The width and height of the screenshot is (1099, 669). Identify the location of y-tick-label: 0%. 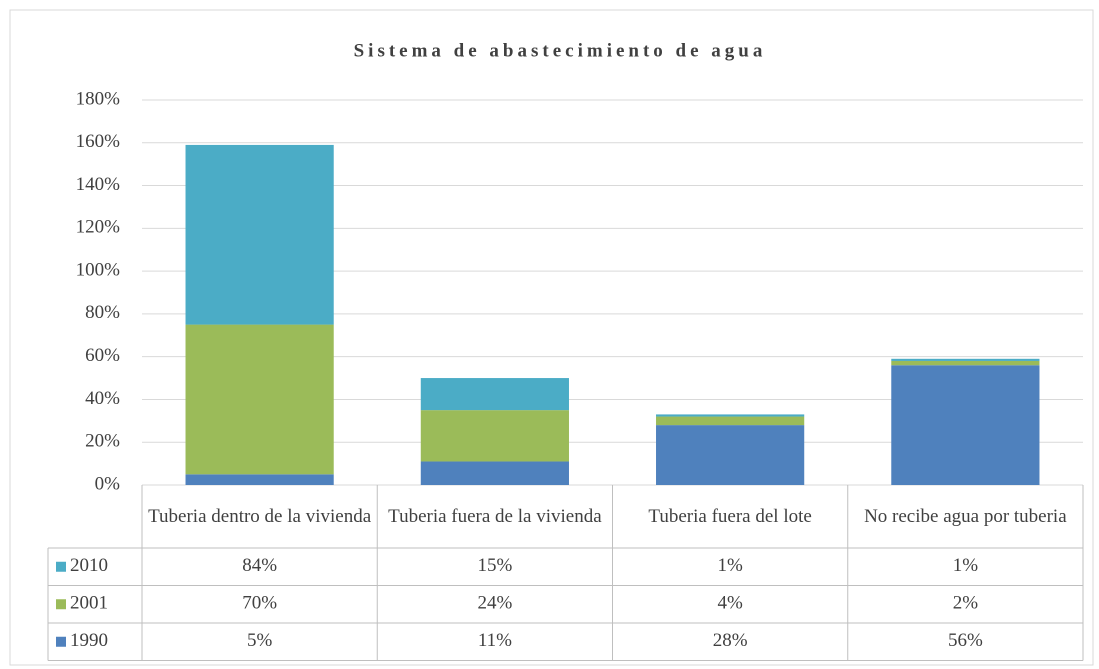
(108, 483).